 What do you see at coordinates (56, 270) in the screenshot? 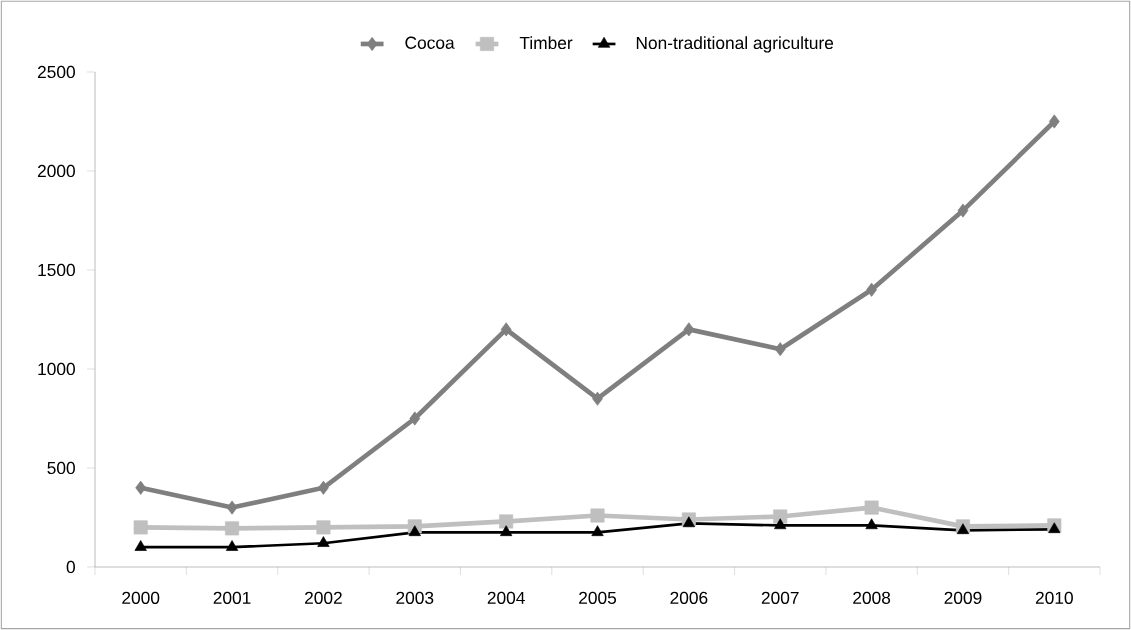
I see `y-tick-label: 1500` at bounding box center [56, 270].